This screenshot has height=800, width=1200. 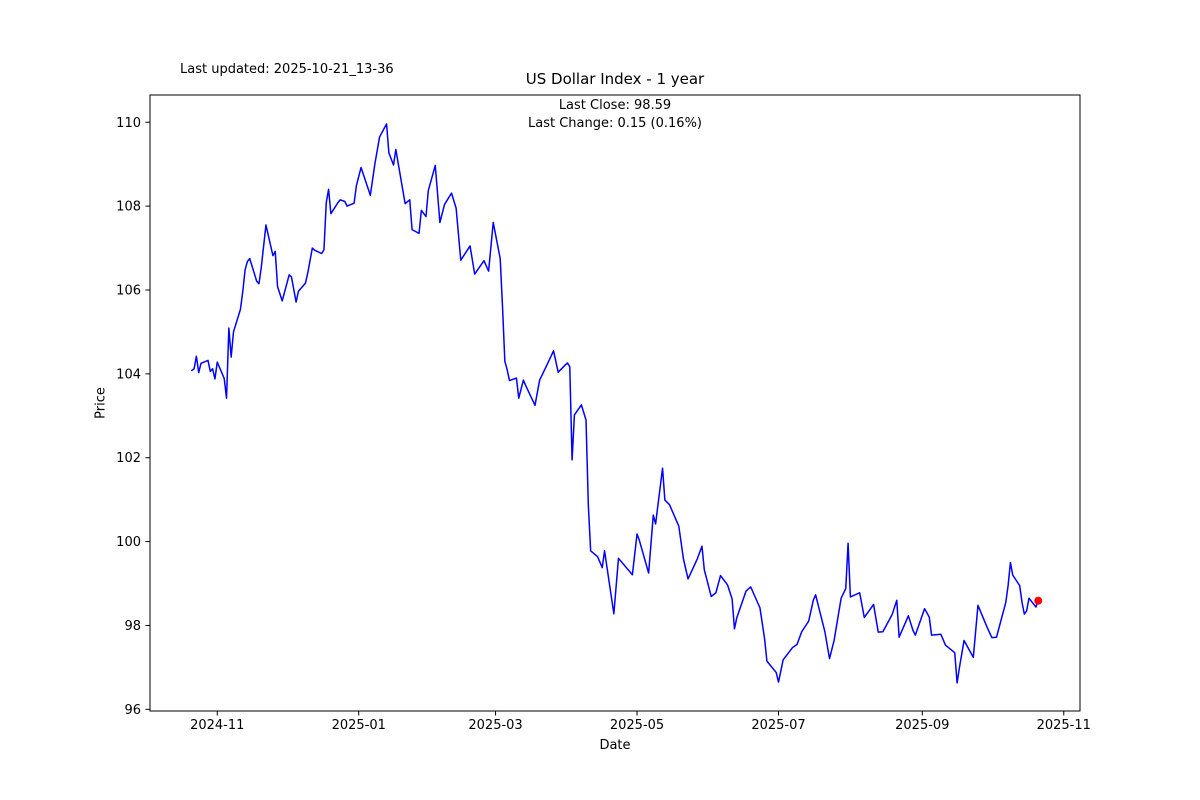 I want to click on y-tick-label: 110, so click(x=128, y=123).